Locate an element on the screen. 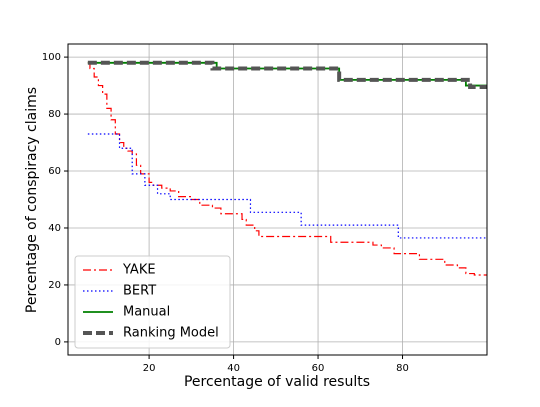  y-tick-label: 40 is located at coordinates (54, 228).